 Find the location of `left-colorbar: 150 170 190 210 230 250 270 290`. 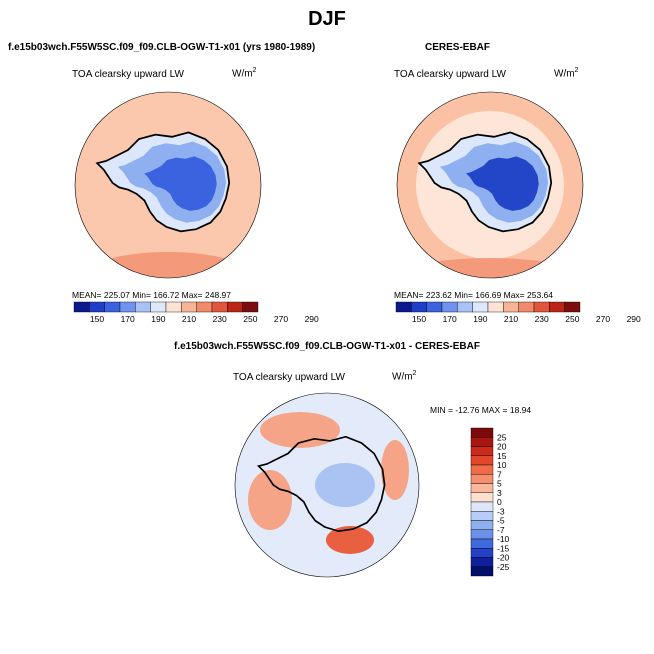

left-colorbar: 150 170 190 210 230 250 270 290 is located at coordinates (196, 312).